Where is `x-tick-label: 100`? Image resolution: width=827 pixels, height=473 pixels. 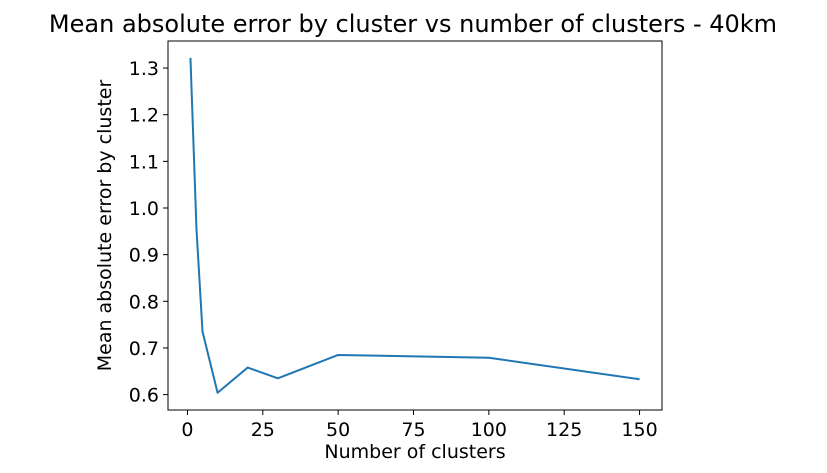
x-tick-label: 100 is located at coordinates (489, 430).